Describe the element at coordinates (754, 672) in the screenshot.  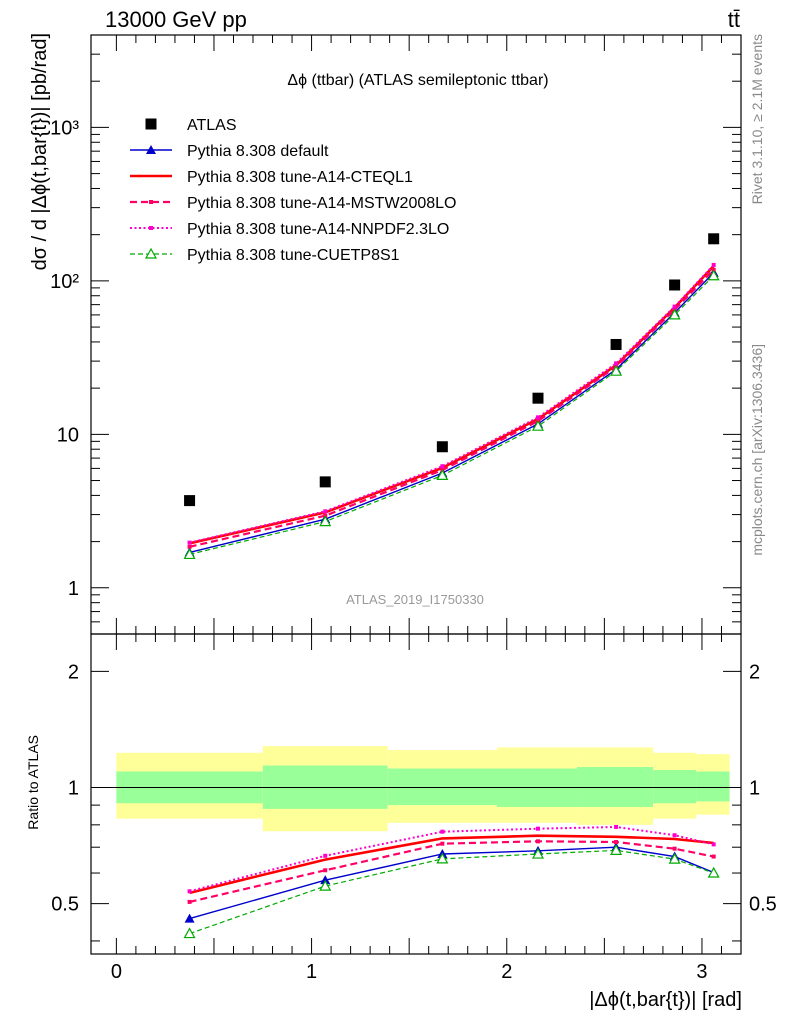
I see `ratio-y-tick-label-right: 2` at that location.